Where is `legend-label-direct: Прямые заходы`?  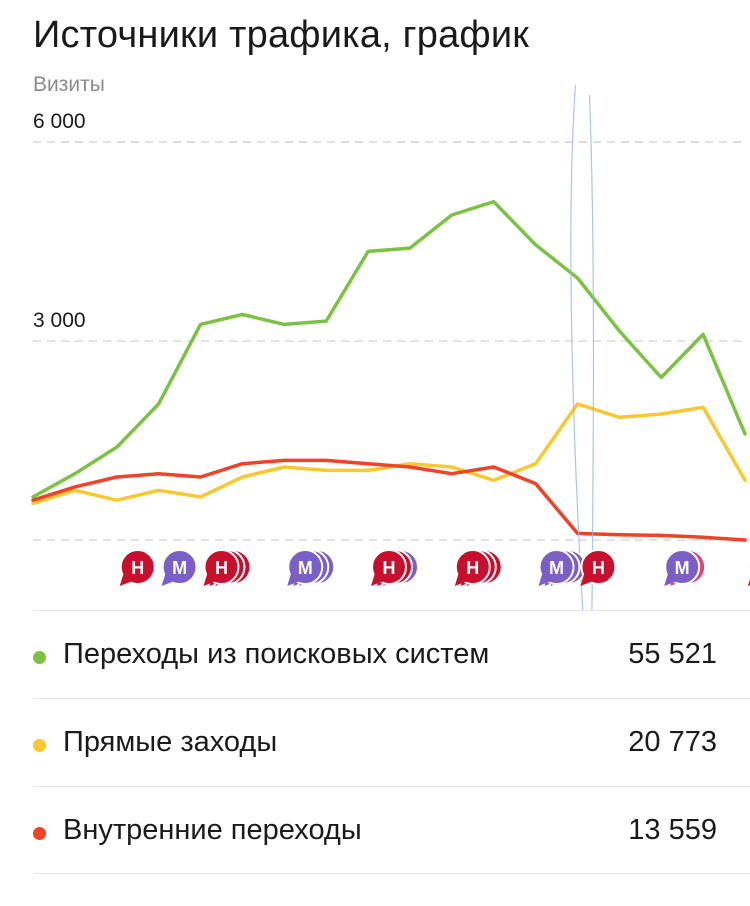
legend-label-direct: Прямые заходы is located at coordinates (170, 742).